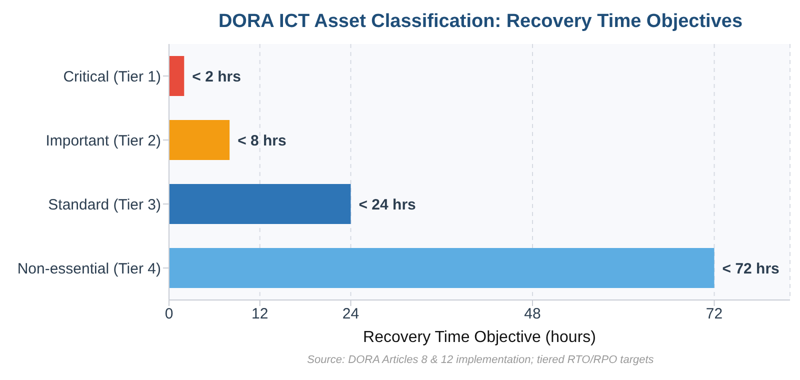 The width and height of the screenshot is (800, 380). I want to click on chart-title: DORA ICT Asset Classification: Recovery Time Objectives, so click(480, 22).